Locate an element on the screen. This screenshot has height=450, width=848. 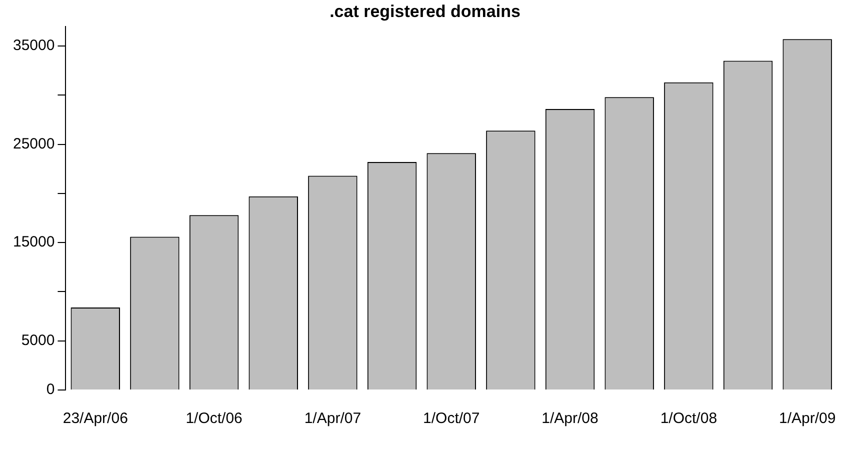
x-tick-label: 1/Oct/06 is located at coordinates (214, 419).